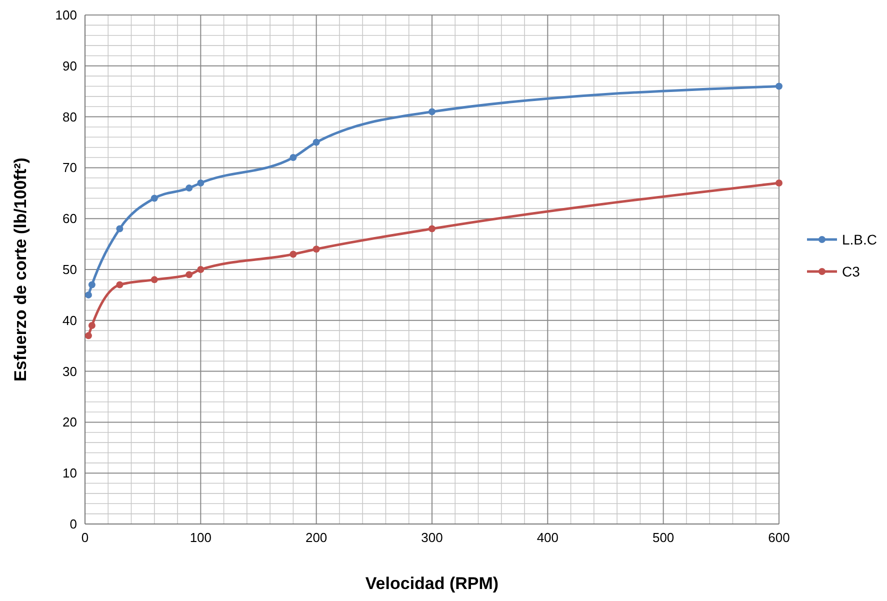 The image size is (887, 601). I want to click on legend-label: L.B.C, so click(860, 240).